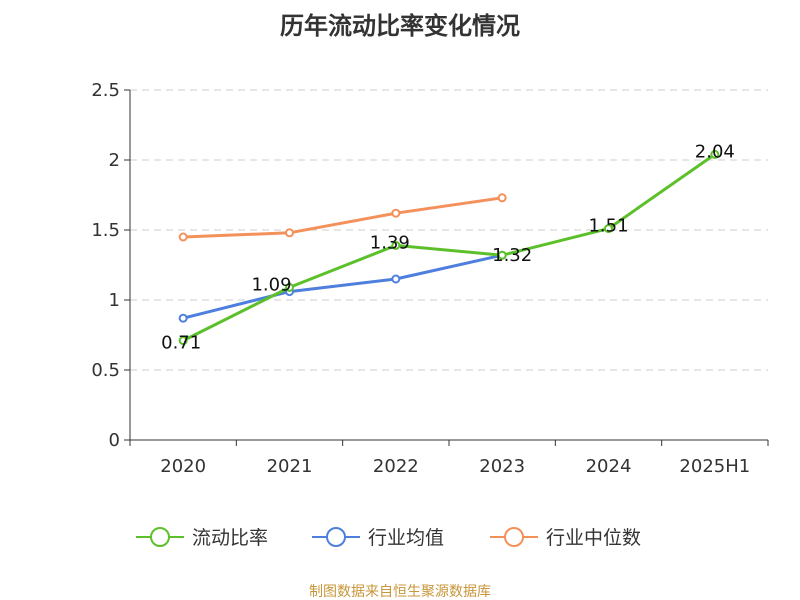  What do you see at coordinates (714, 466) in the screenshot?
I see `x-tick-label: 2025H1` at bounding box center [714, 466].